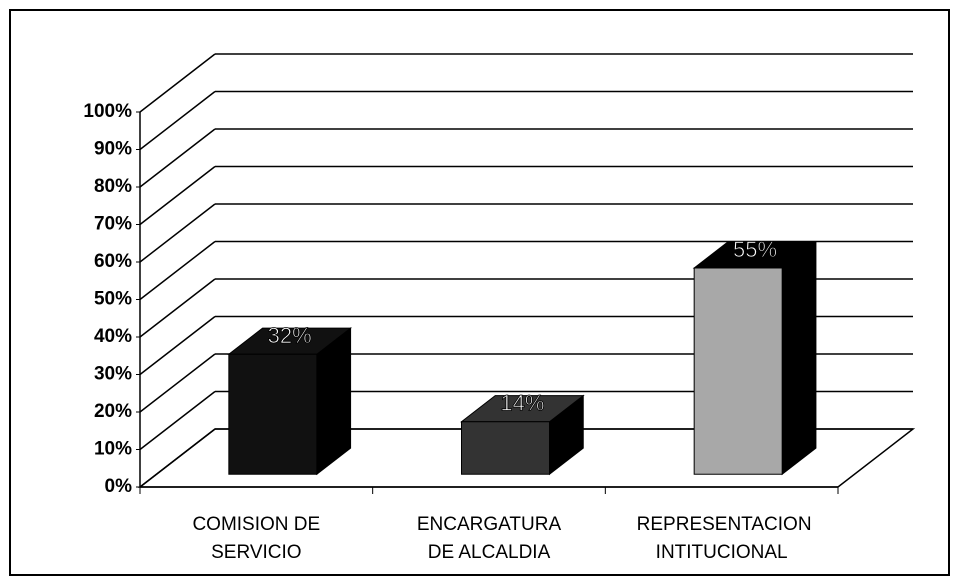 This screenshot has width=960, height=586. What do you see at coordinates (113, 149) in the screenshot?
I see `y-tick-label: 90%` at bounding box center [113, 149].